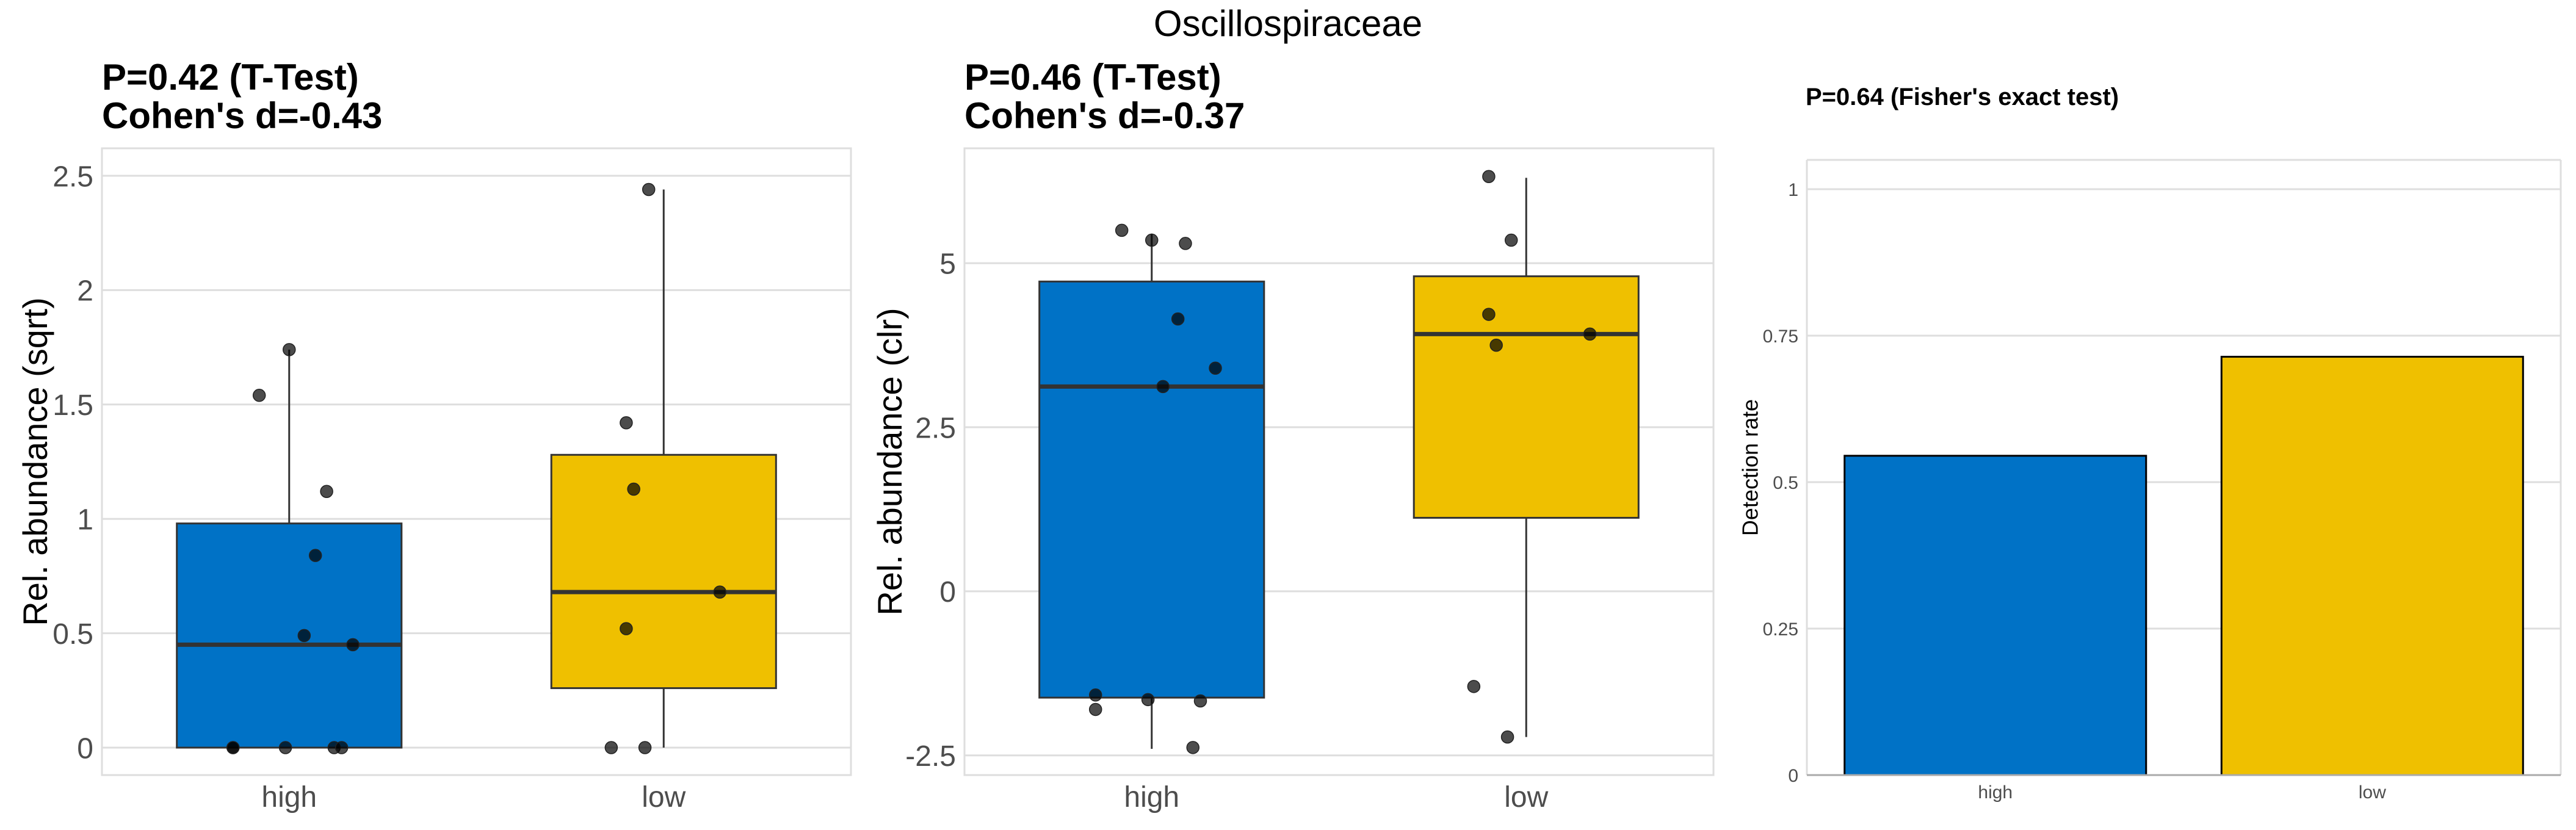 The image size is (2576, 830). I want to click on panel-title-line: P=0.42 (T-Test), so click(230, 77).